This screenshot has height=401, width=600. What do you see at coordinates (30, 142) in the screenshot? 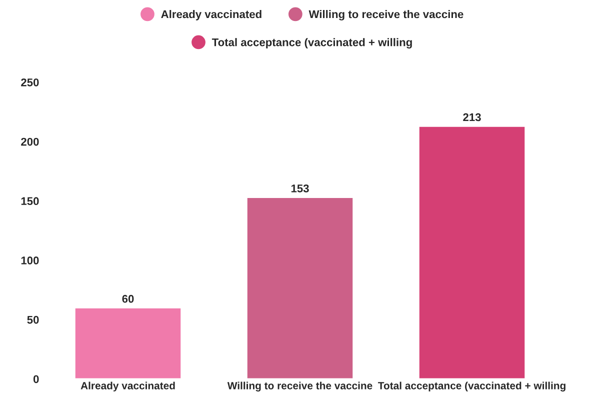
I see `y-tick-label: 200` at bounding box center [30, 142].